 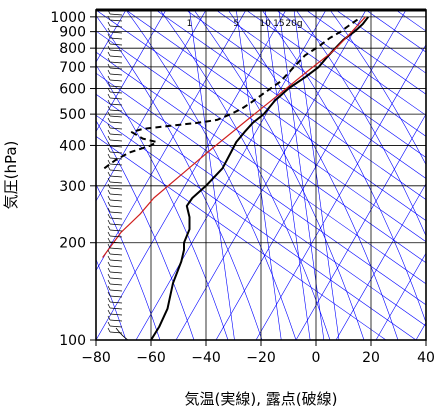 What do you see at coordinates (293, 24) in the screenshot?
I see `mixing-ratio-label: 20g` at bounding box center [293, 24].